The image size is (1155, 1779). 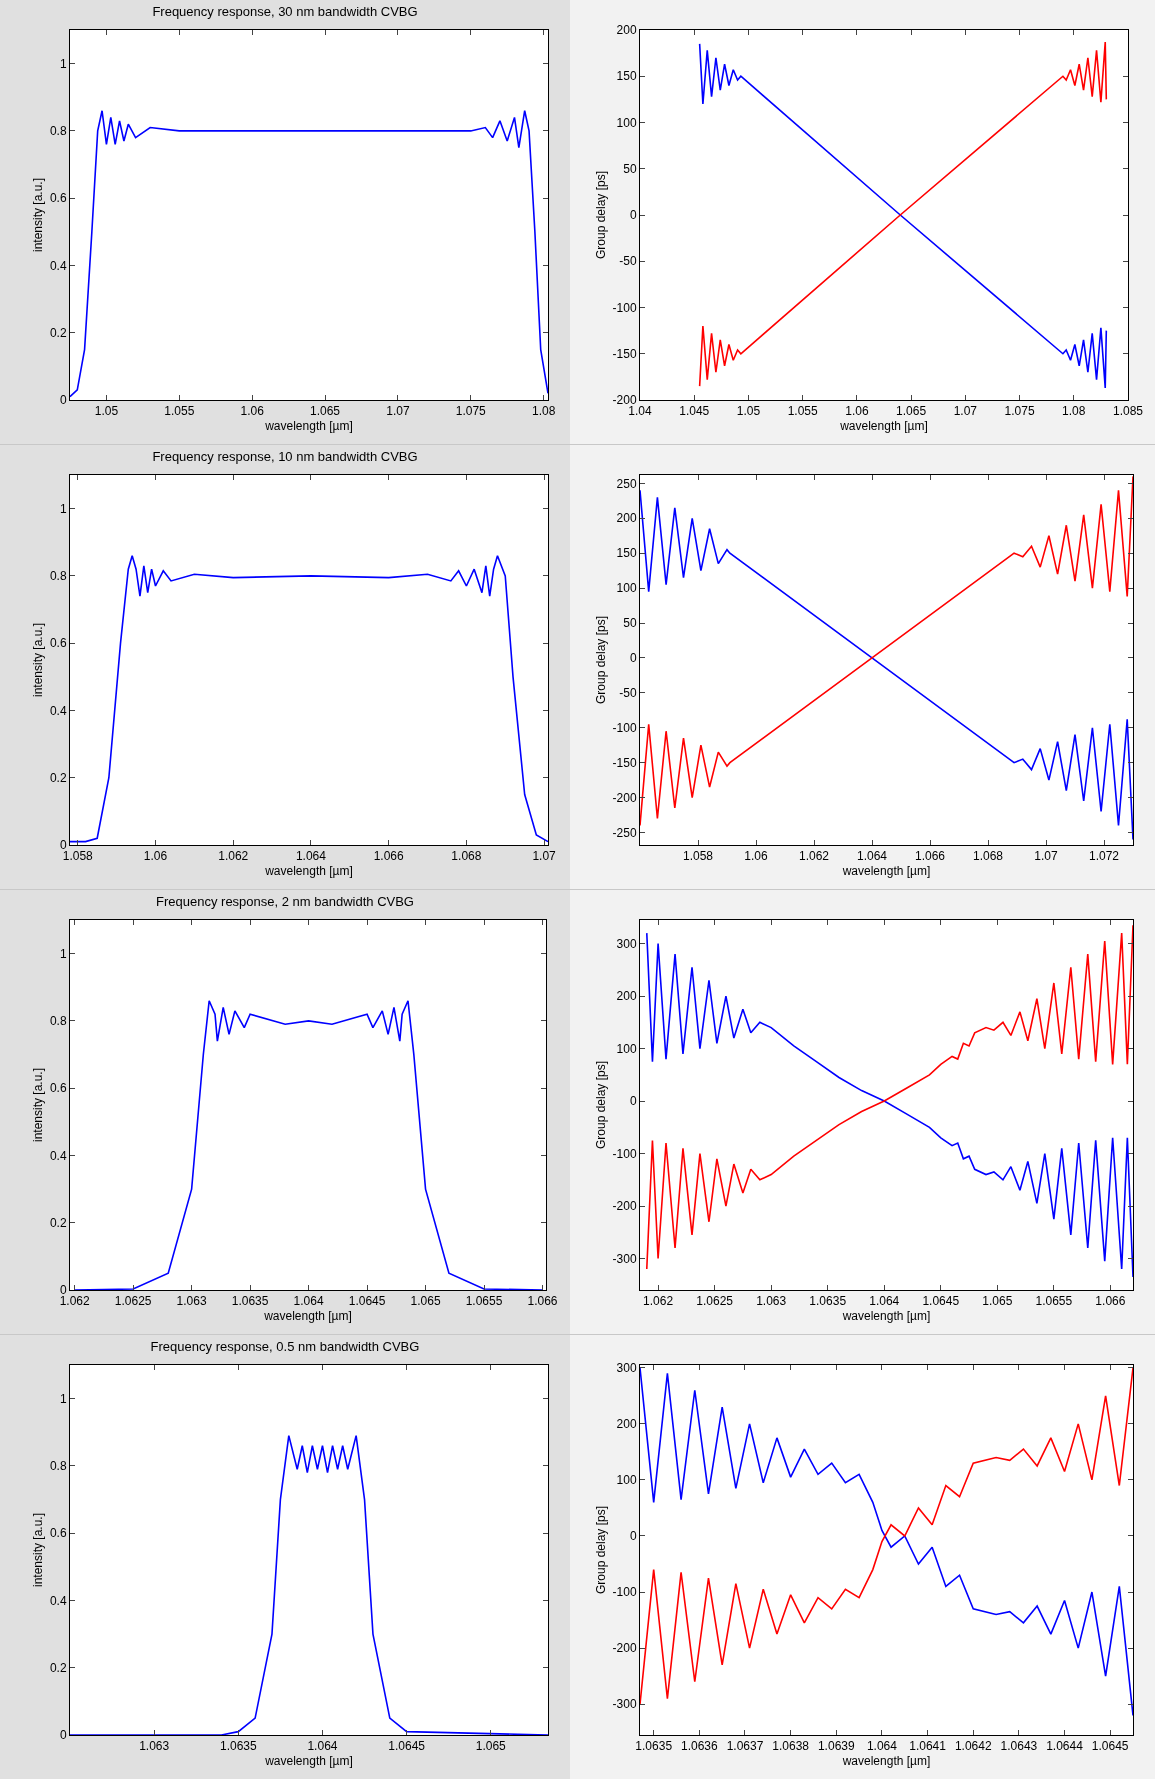 What do you see at coordinates (791, 1746) in the screenshot?
I see `x-tick-label: 1.0638` at bounding box center [791, 1746].